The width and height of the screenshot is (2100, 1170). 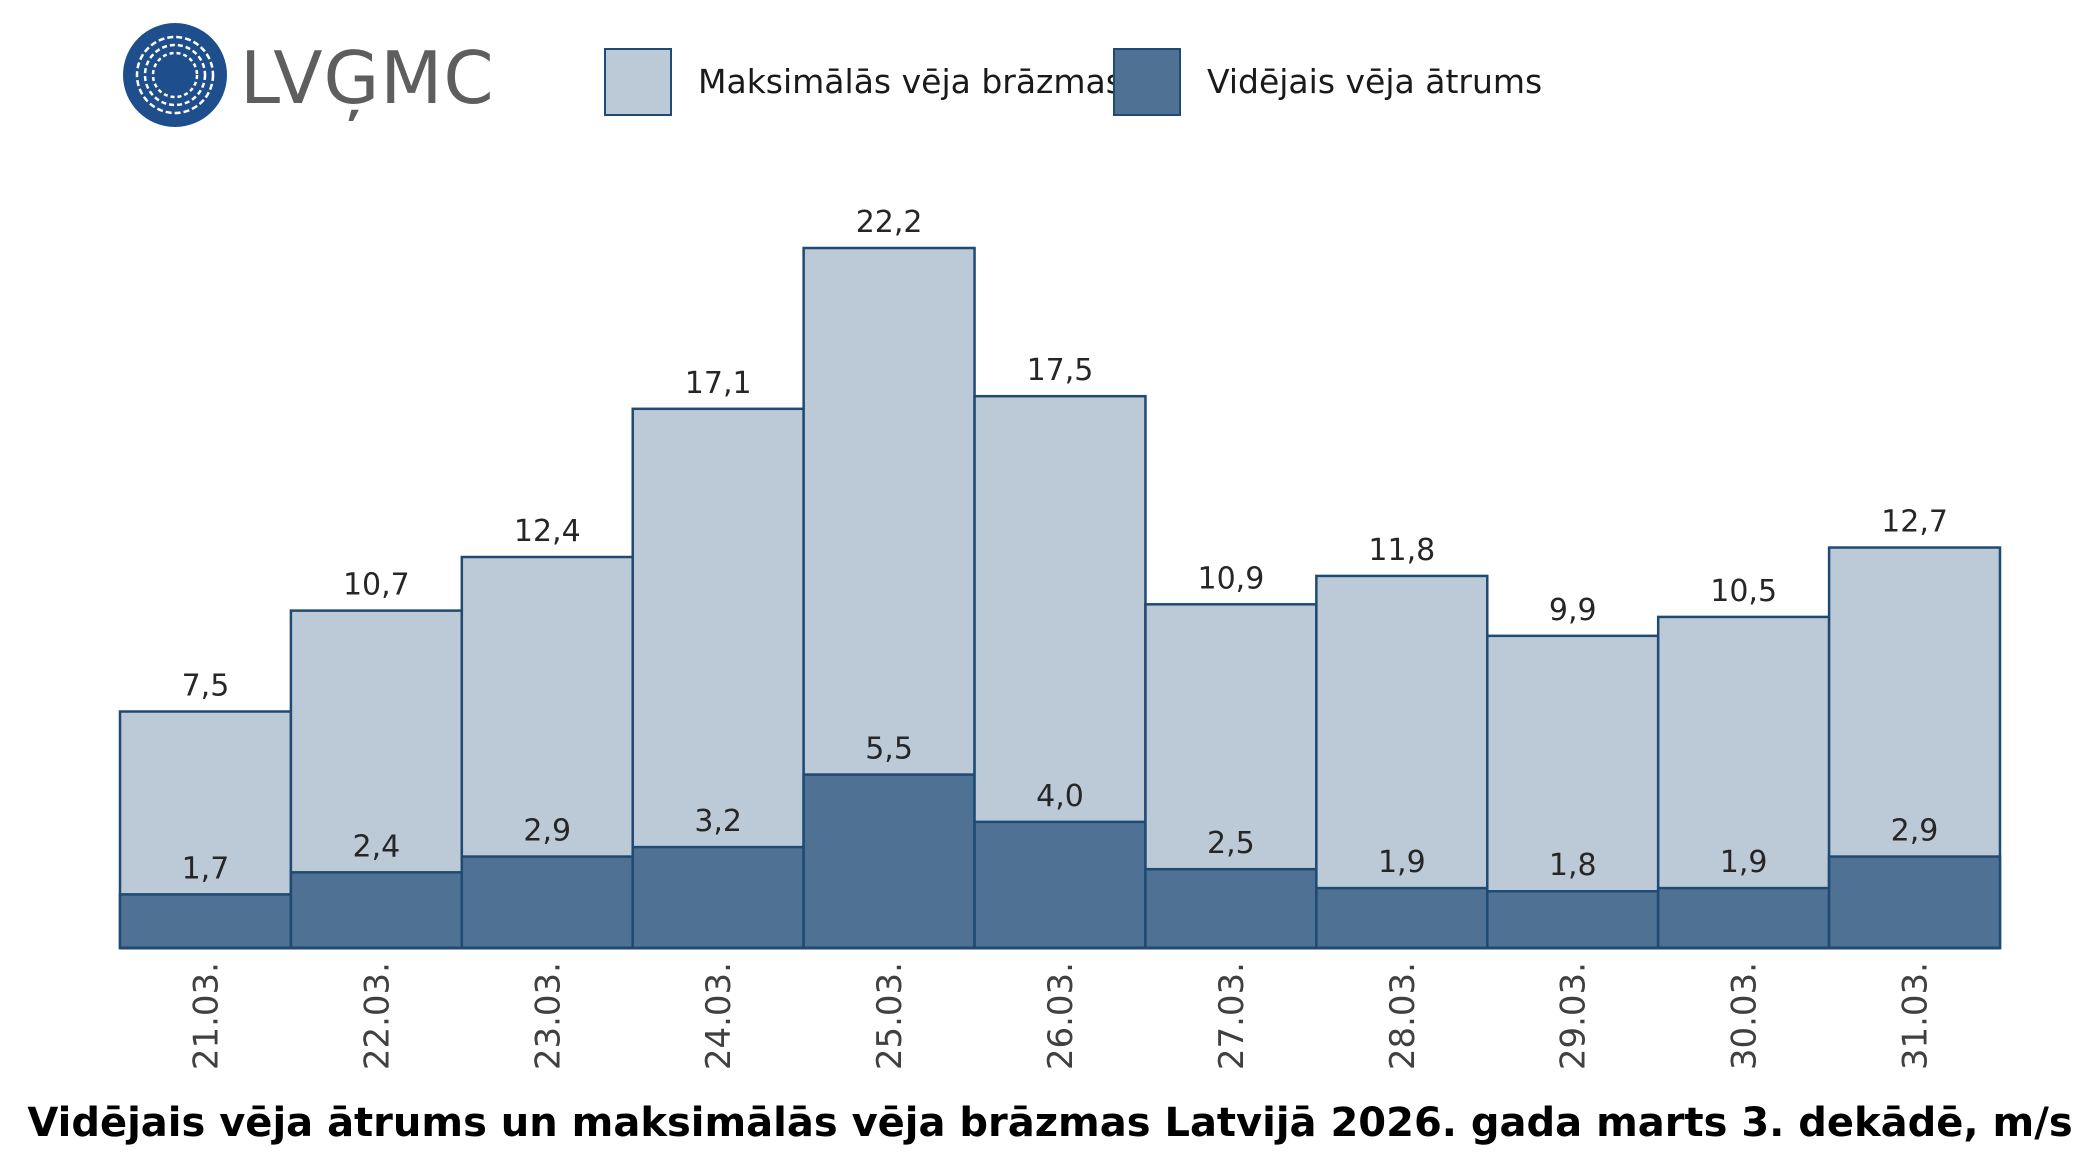 What do you see at coordinates (206, 868) in the screenshot?
I see `data-label-avg-speed: 1,7` at bounding box center [206, 868].